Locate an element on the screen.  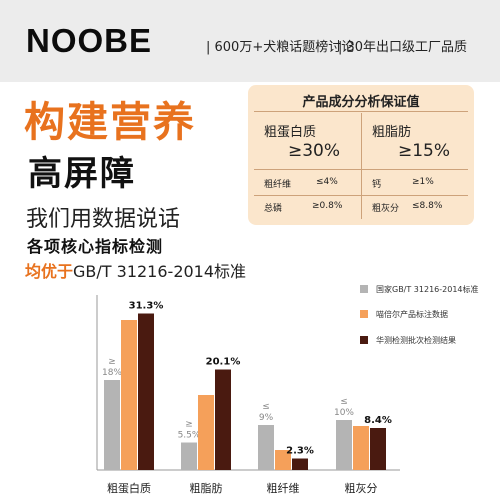
category-label-2: 粗纤维 is located at coordinates (283, 488).